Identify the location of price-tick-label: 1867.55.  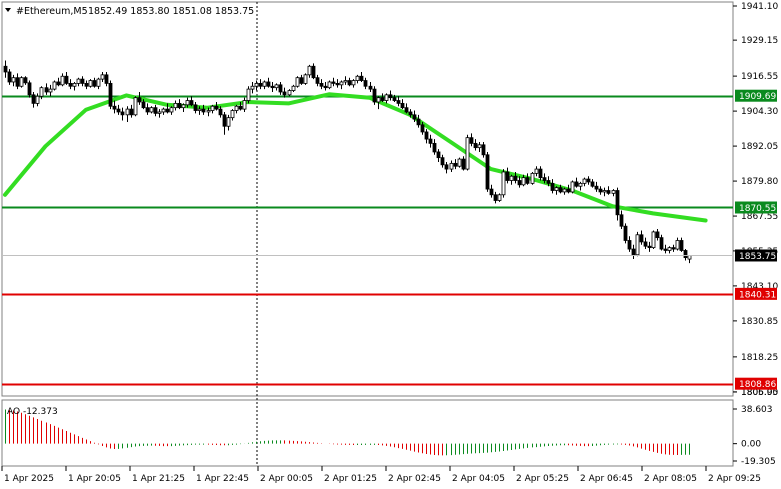
(759, 217).